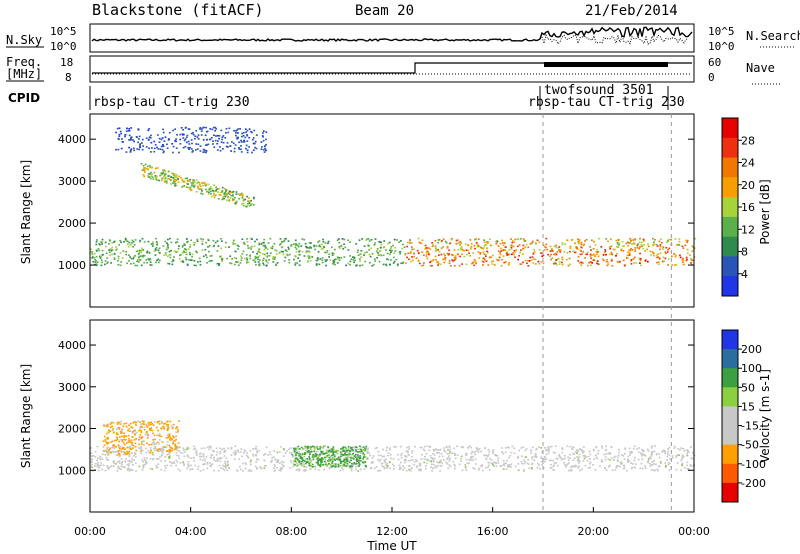 The height and width of the screenshot is (554, 800). I want to click on cpid-change-markers, so click(607, 313).